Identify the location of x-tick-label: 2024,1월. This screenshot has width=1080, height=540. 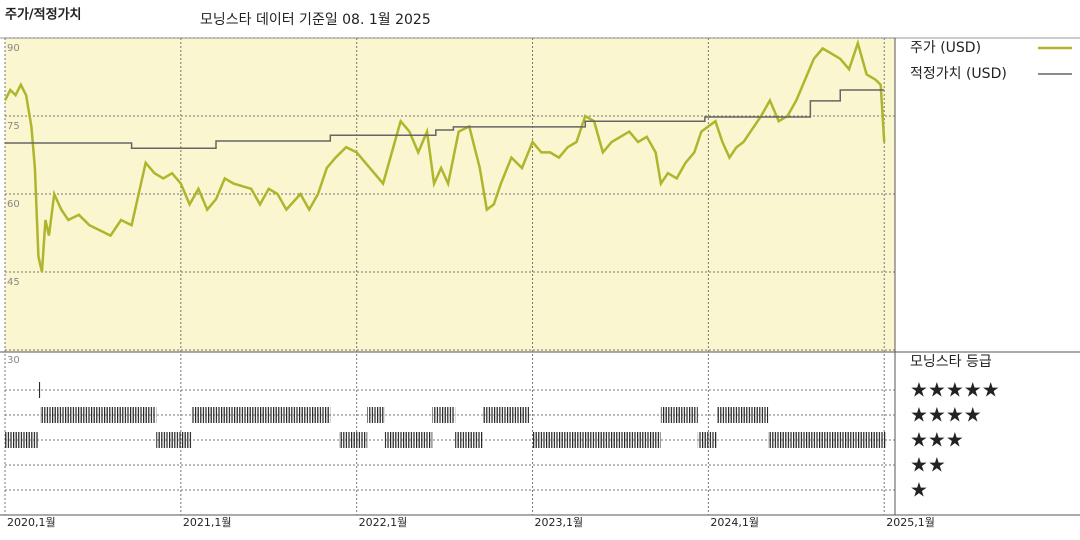
(734, 522).